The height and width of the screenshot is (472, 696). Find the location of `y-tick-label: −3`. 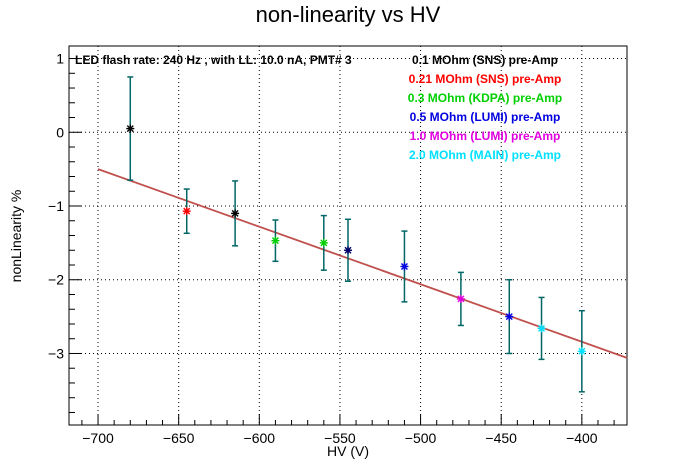

y-tick-label: −3 is located at coordinates (56, 353).